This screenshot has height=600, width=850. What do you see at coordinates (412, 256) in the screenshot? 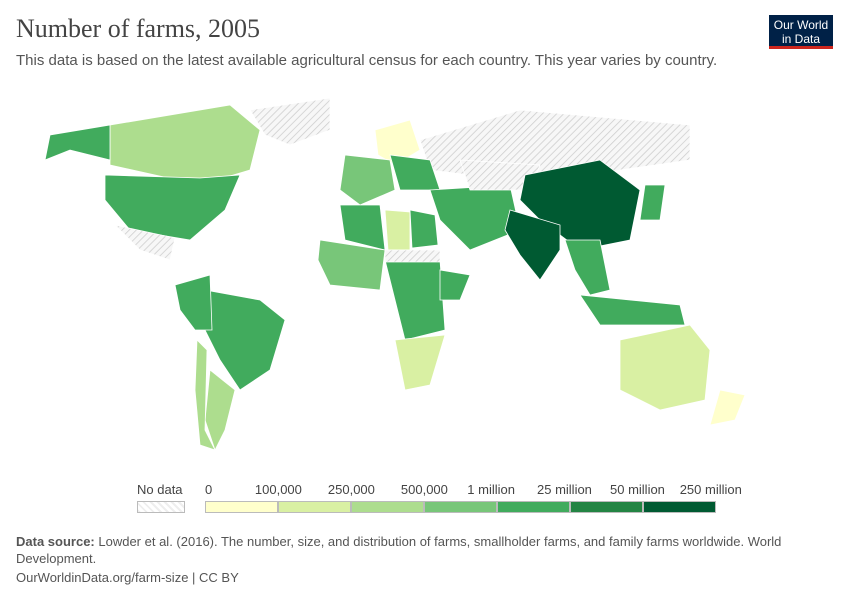
I see `country-sahara` at bounding box center [412, 256].